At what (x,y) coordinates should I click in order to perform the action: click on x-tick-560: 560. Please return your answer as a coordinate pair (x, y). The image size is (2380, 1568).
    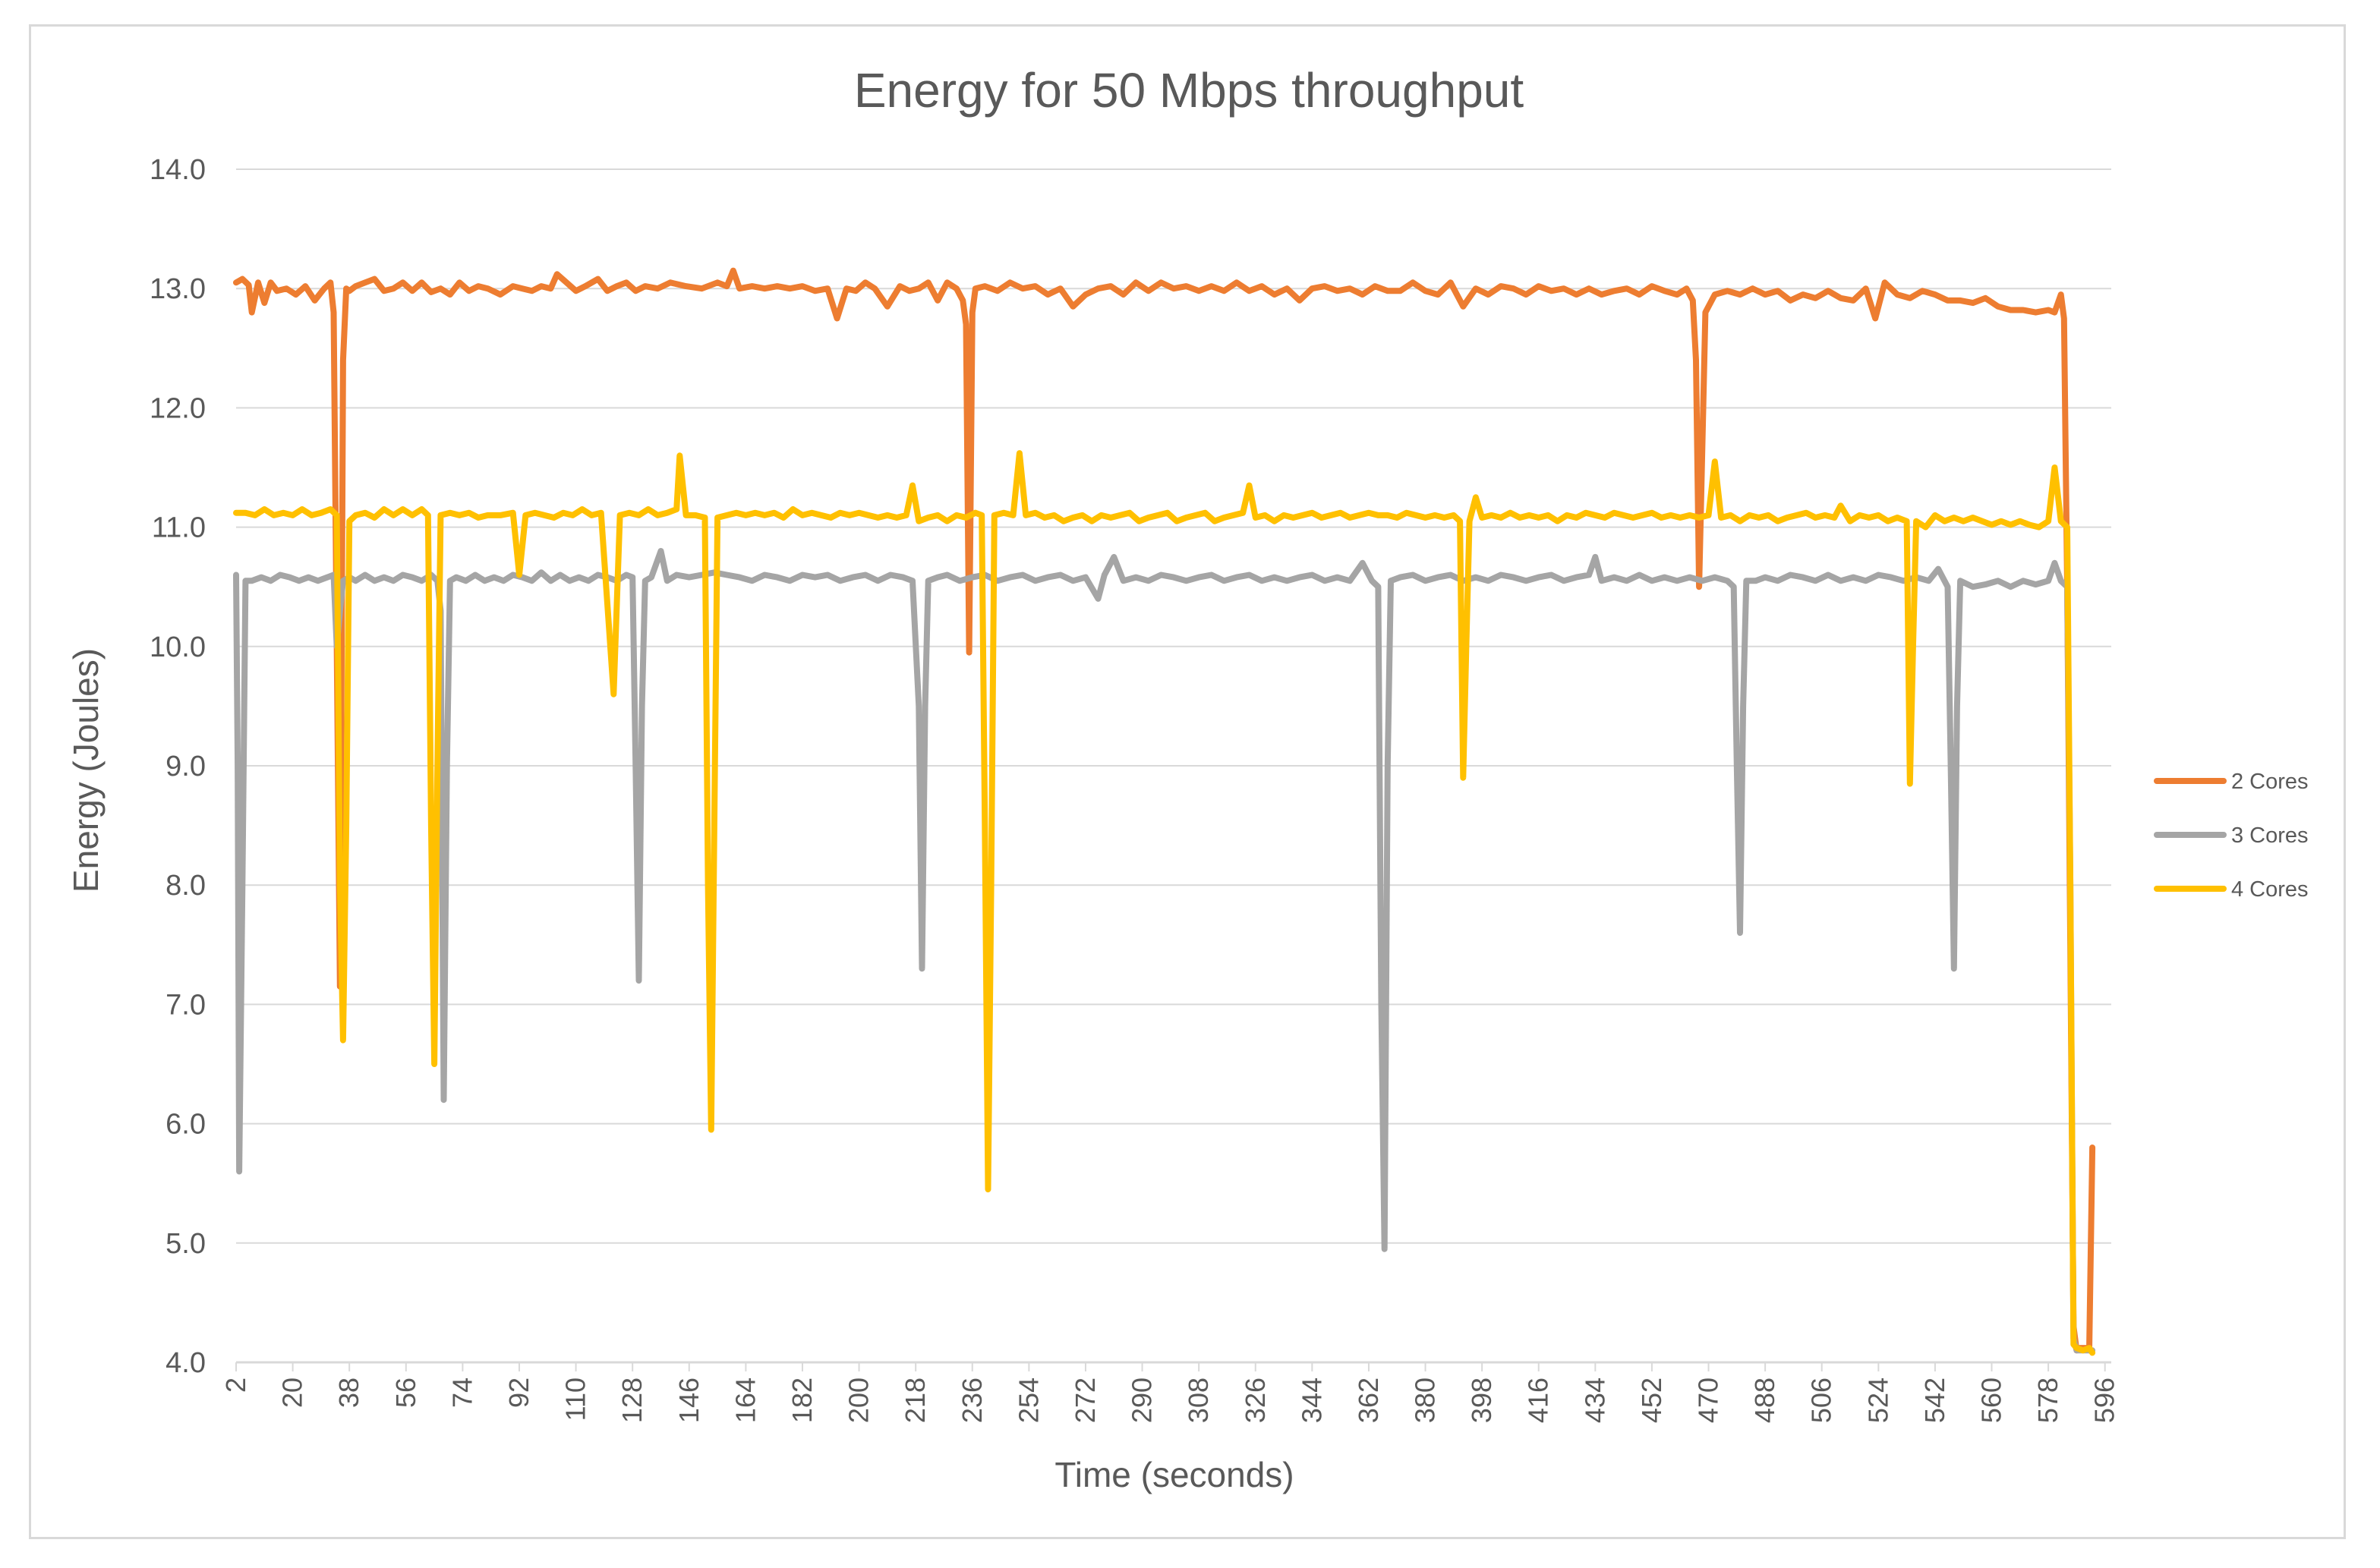
    Looking at the image, I should click on (1992, 1400).